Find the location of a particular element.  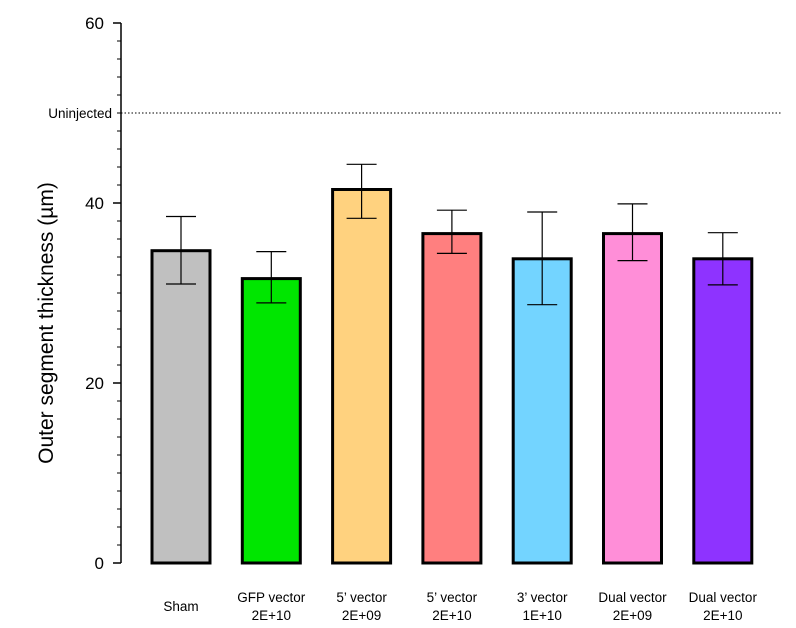

x-tick-label: GFP vector is located at coordinates (271, 597).